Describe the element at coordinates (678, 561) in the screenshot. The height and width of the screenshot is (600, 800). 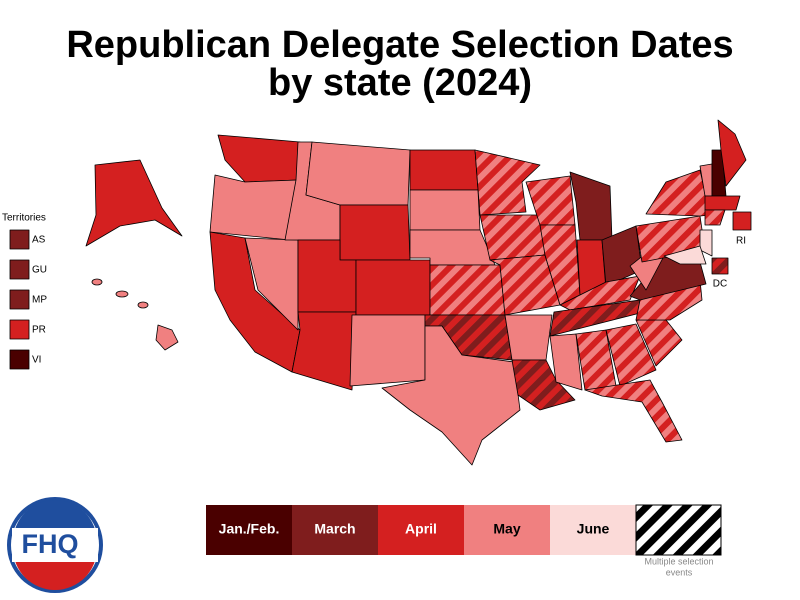
I see `legend-label: Multiple selection` at that location.